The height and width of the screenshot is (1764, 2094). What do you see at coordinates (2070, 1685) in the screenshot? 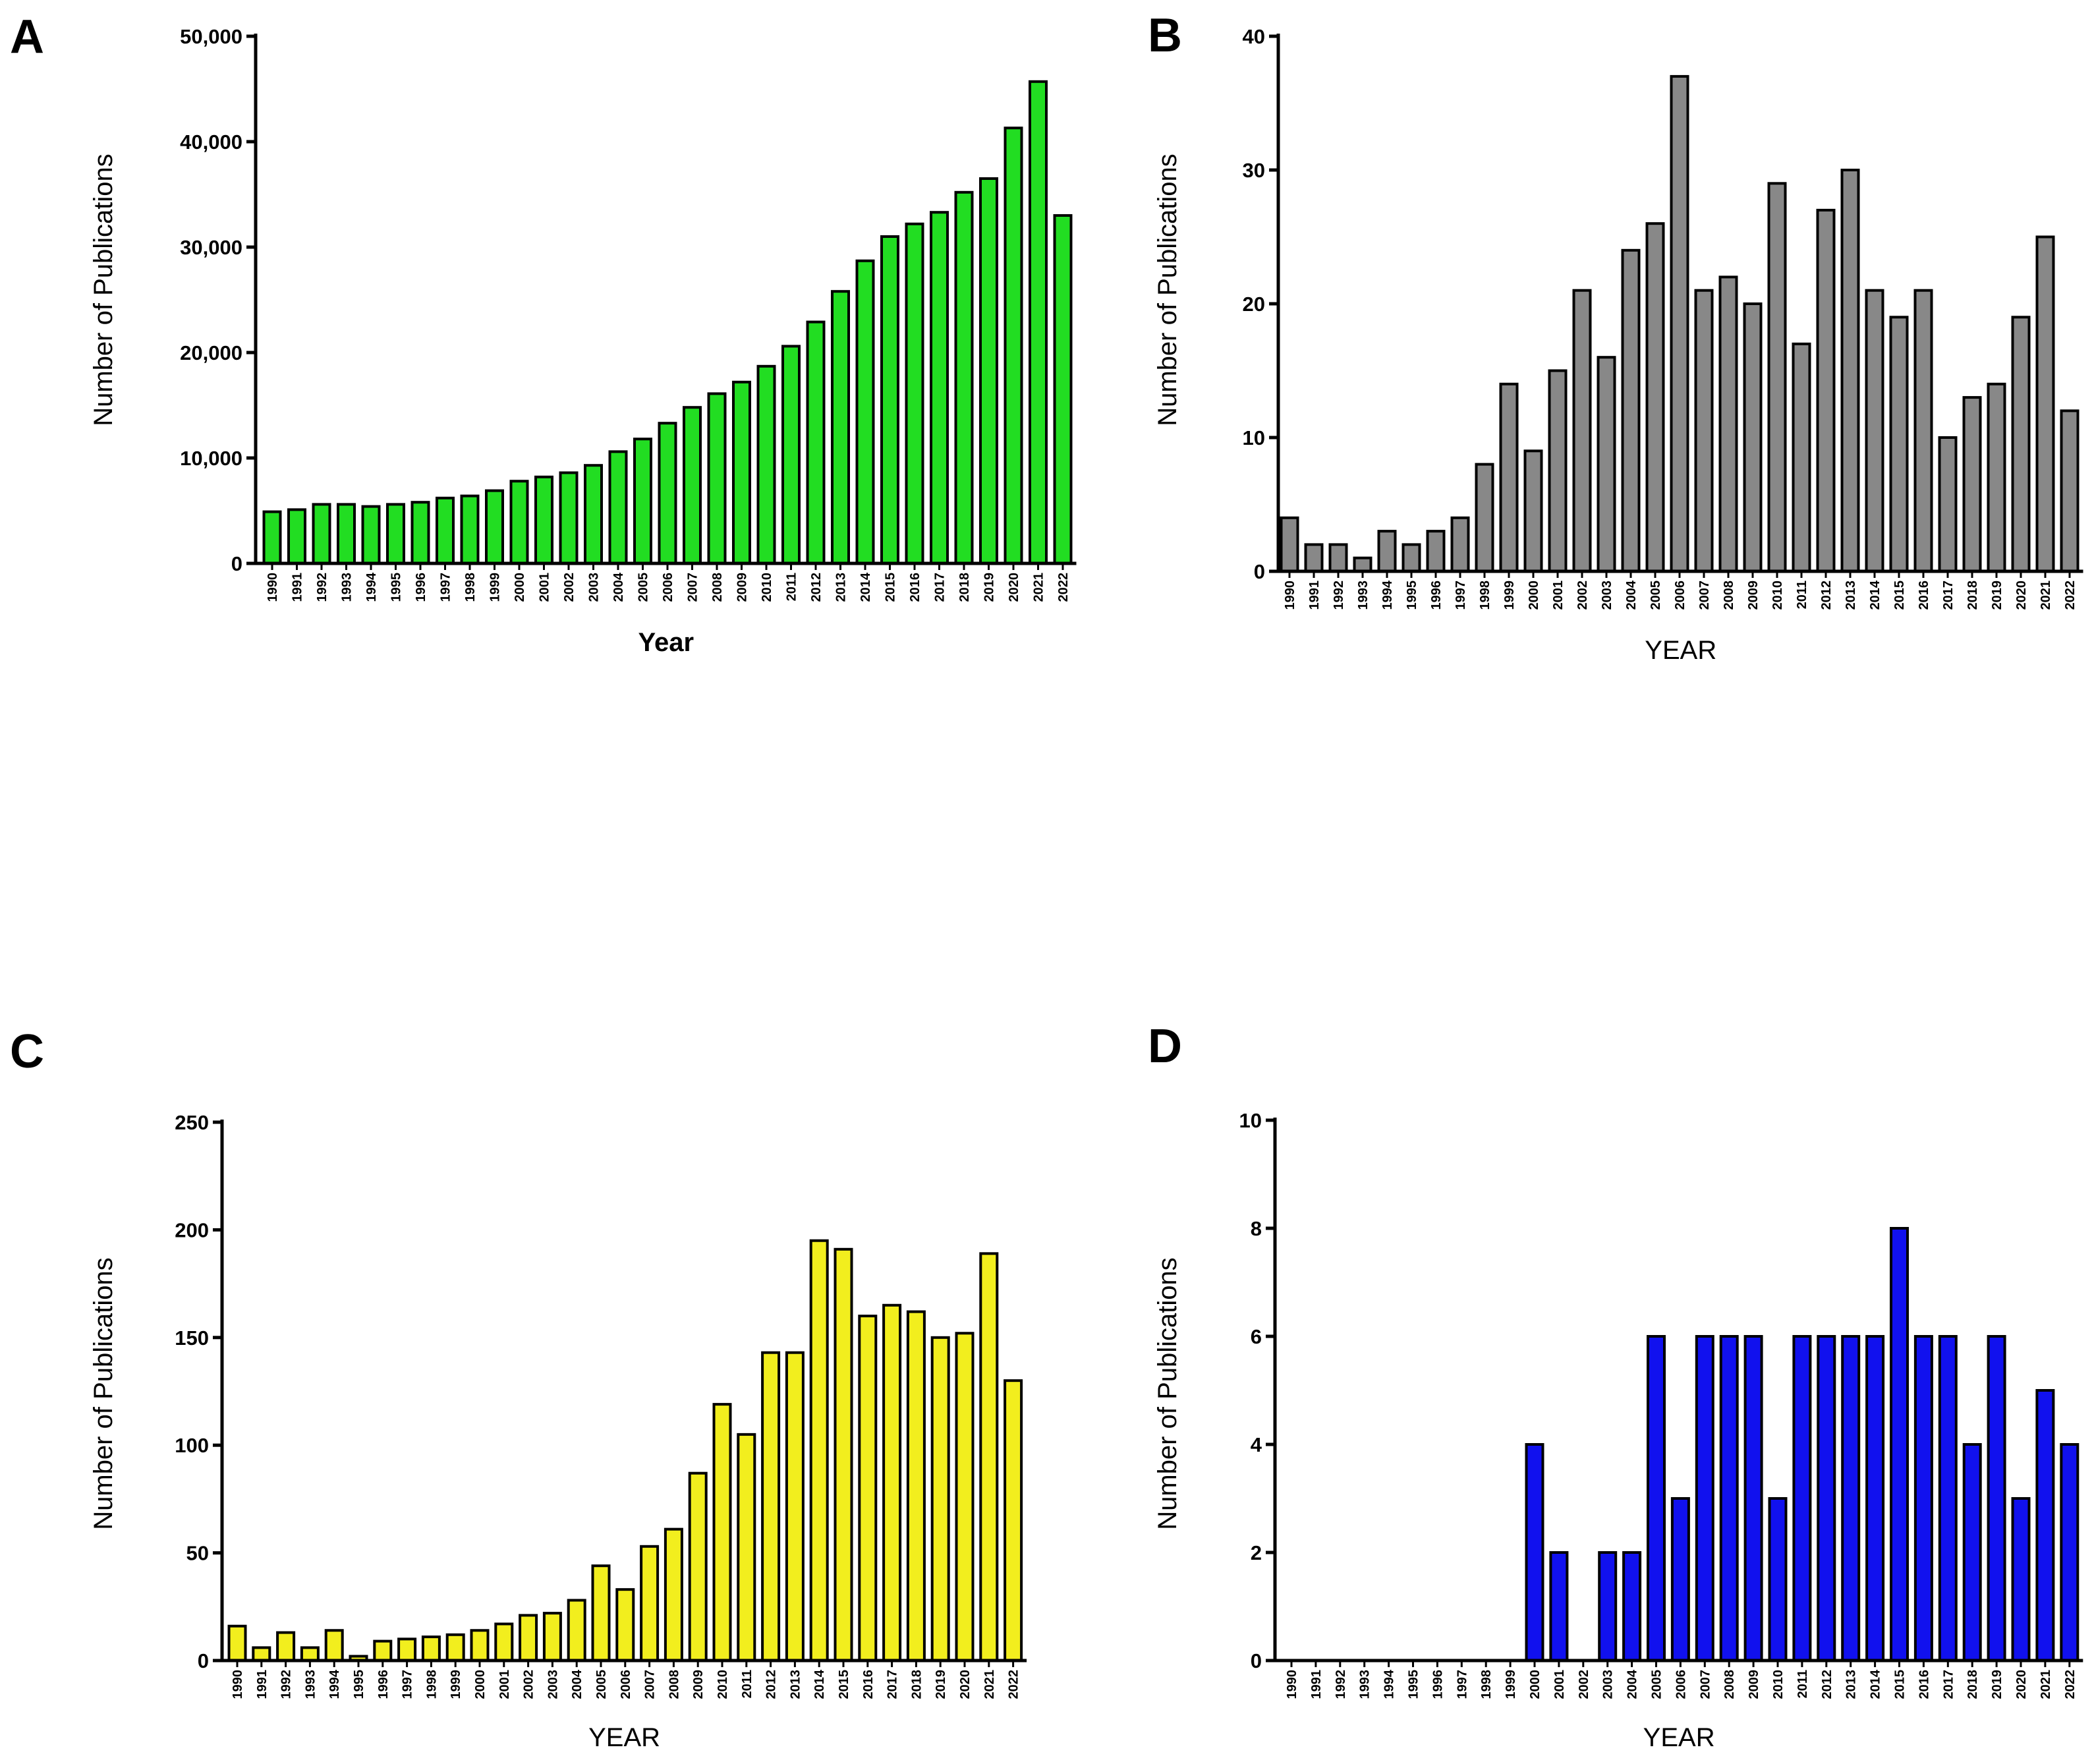
I see `panel-d-x-tick-label: 2022` at bounding box center [2070, 1685].